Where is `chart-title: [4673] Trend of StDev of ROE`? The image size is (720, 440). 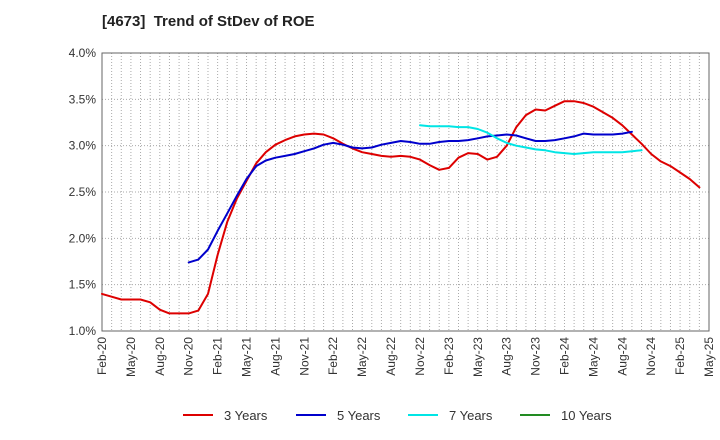 chart-title: [4673] Trend of StDev of ROE is located at coordinates (208, 21).